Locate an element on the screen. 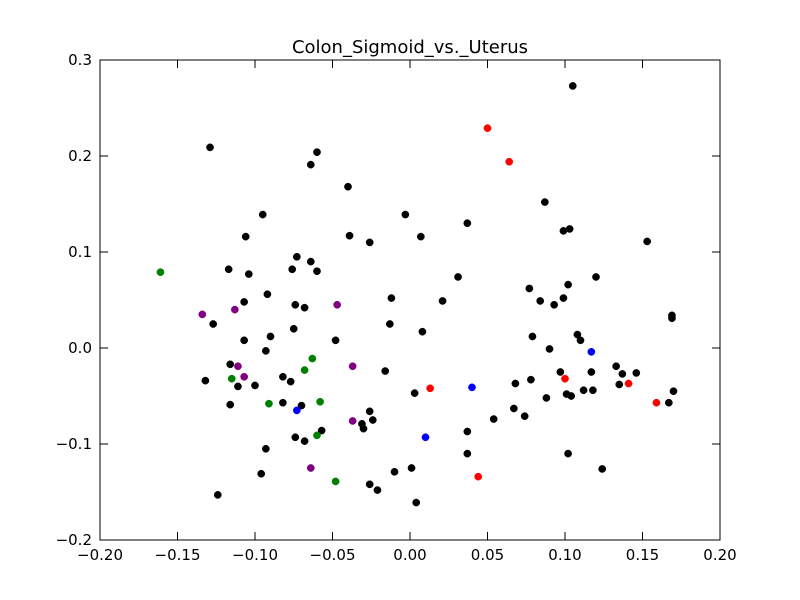 Image resolution: width=800 pixels, height=600 pixels. x-tick-label: −0.10 is located at coordinates (255, 555).